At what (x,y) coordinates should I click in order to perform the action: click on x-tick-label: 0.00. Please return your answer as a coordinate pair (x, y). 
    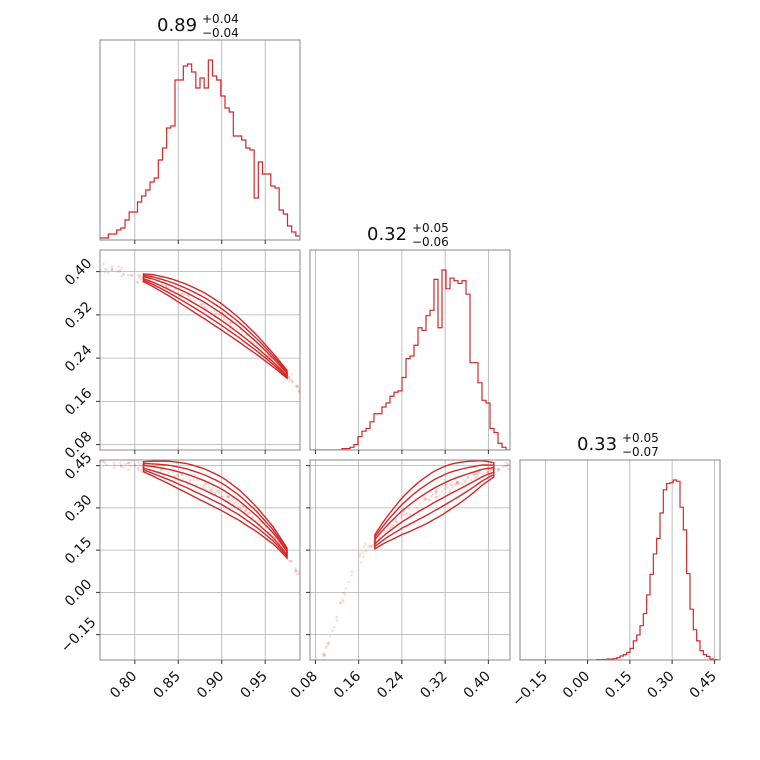
    Looking at the image, I should click on (576, 684).